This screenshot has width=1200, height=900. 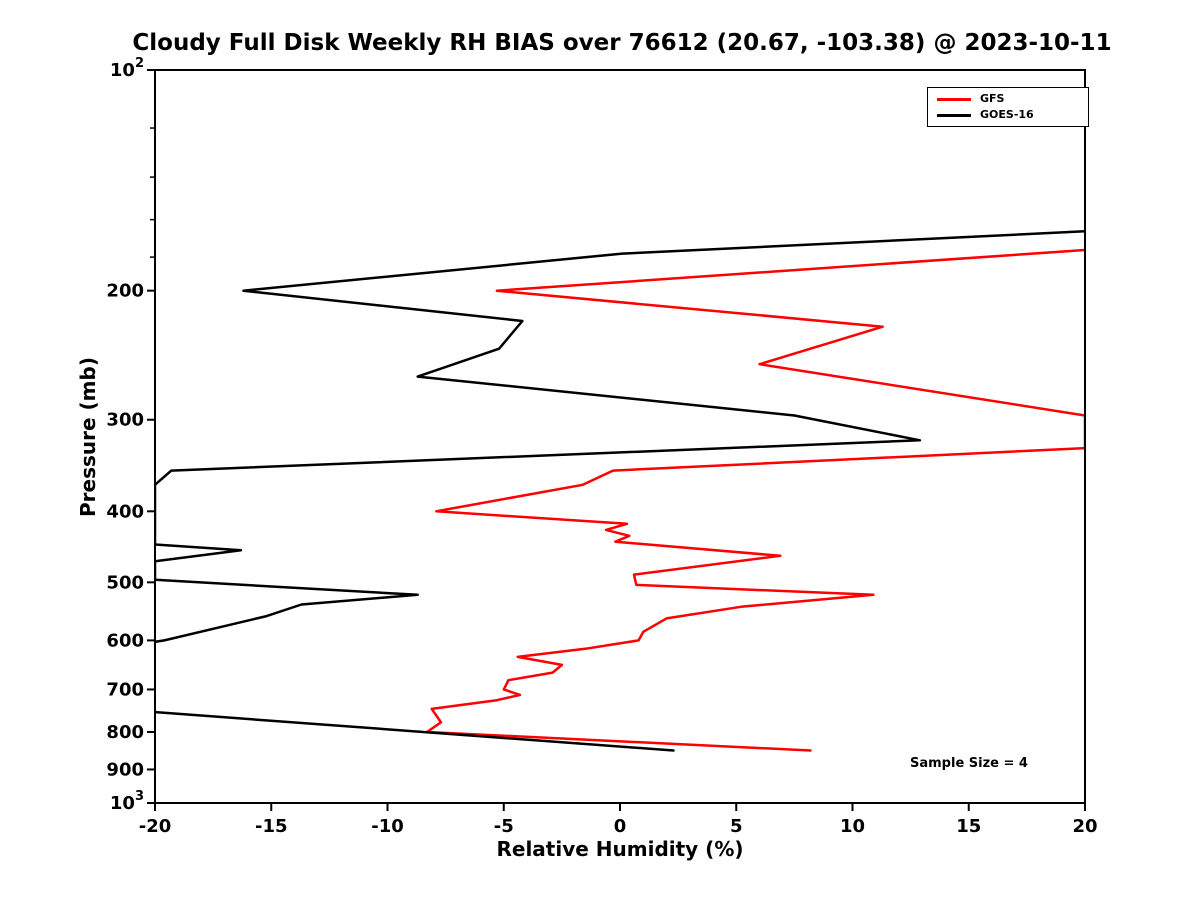 I want to click on x-tick-label: -5, so click(x=504, y=826).